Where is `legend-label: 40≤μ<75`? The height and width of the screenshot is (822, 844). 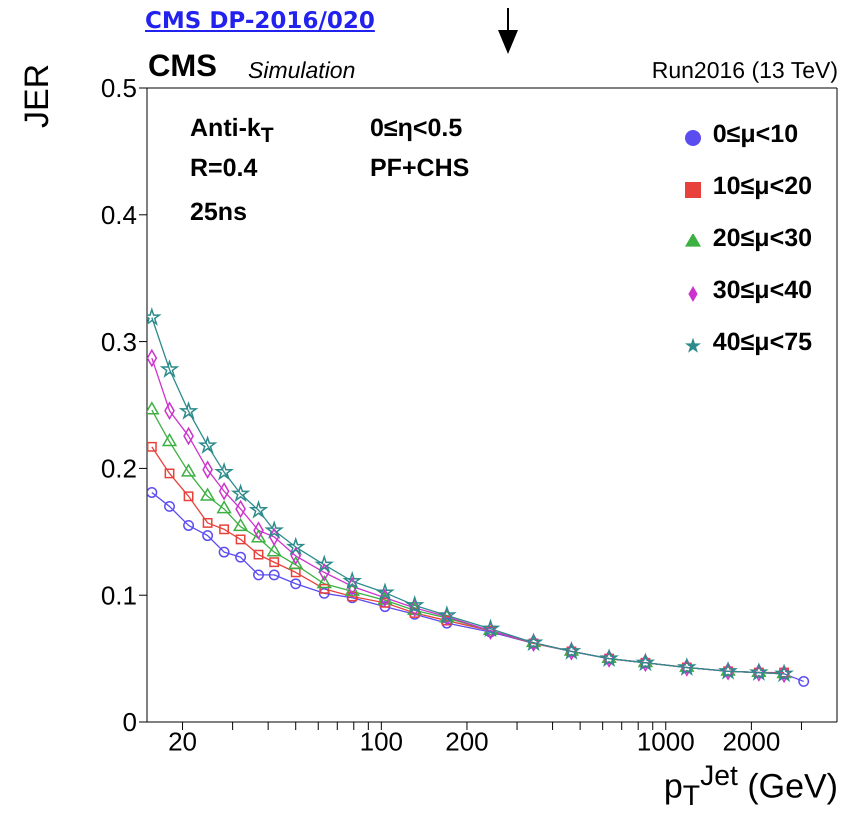
legend-label: 40≤μ<75 is located at coordinates (762, 342).